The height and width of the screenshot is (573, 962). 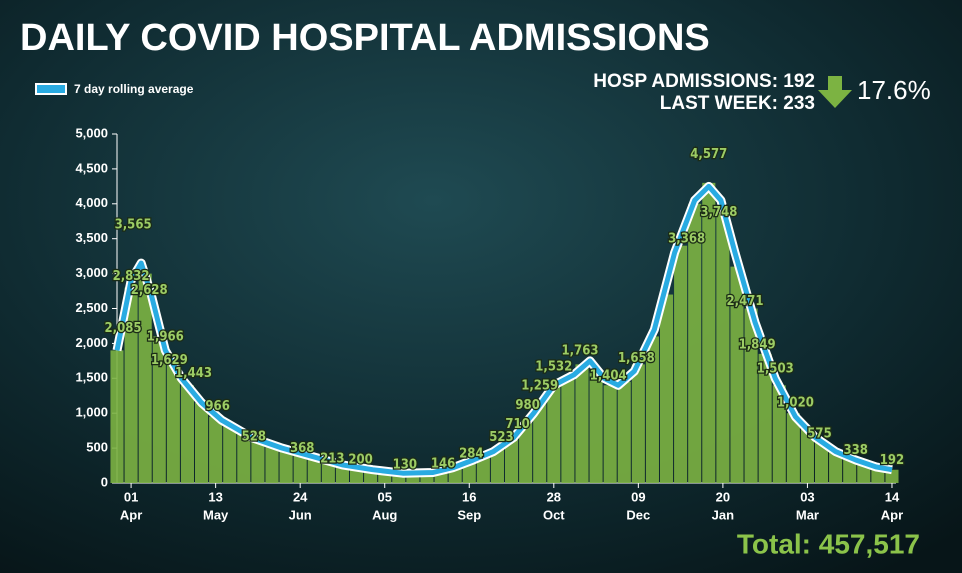 What do you see at coordinates (737, 103) in the screenshot?
I see `stat-last-week: LAST WEEK: 233` at bounding box center [737, 103].